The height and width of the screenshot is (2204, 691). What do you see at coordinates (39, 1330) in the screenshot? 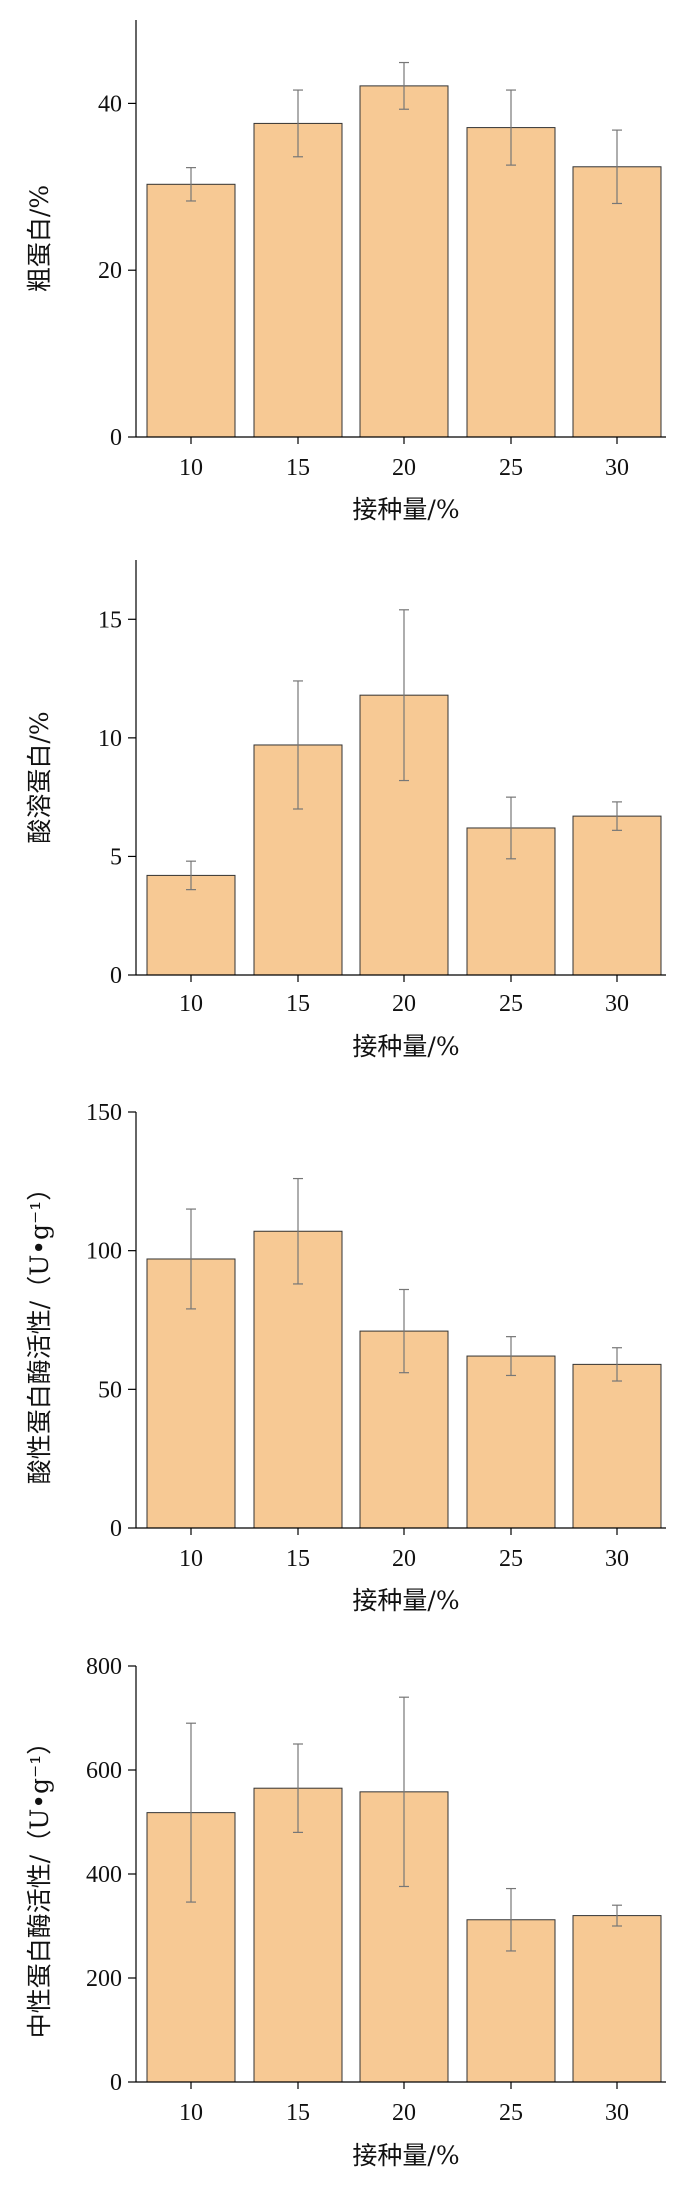
I see `y-axis-title: 酸性蛋白酶活性/（U•g⁻¹）` at bounding box center [39, 1330].